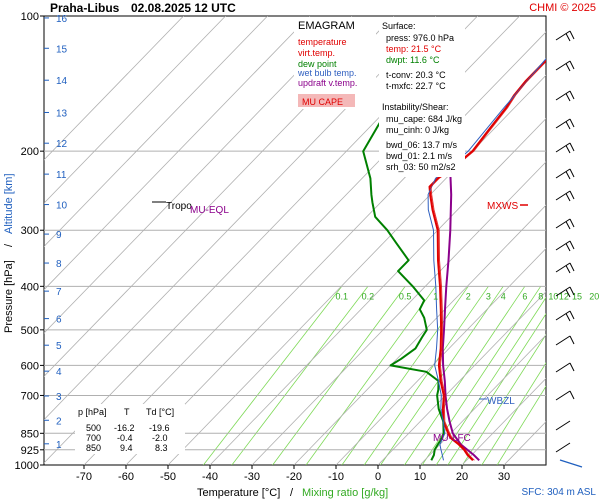 This screenshot has height=500, width=600. I want to click on mixing-ratio-label: 4, so click(503, 296).